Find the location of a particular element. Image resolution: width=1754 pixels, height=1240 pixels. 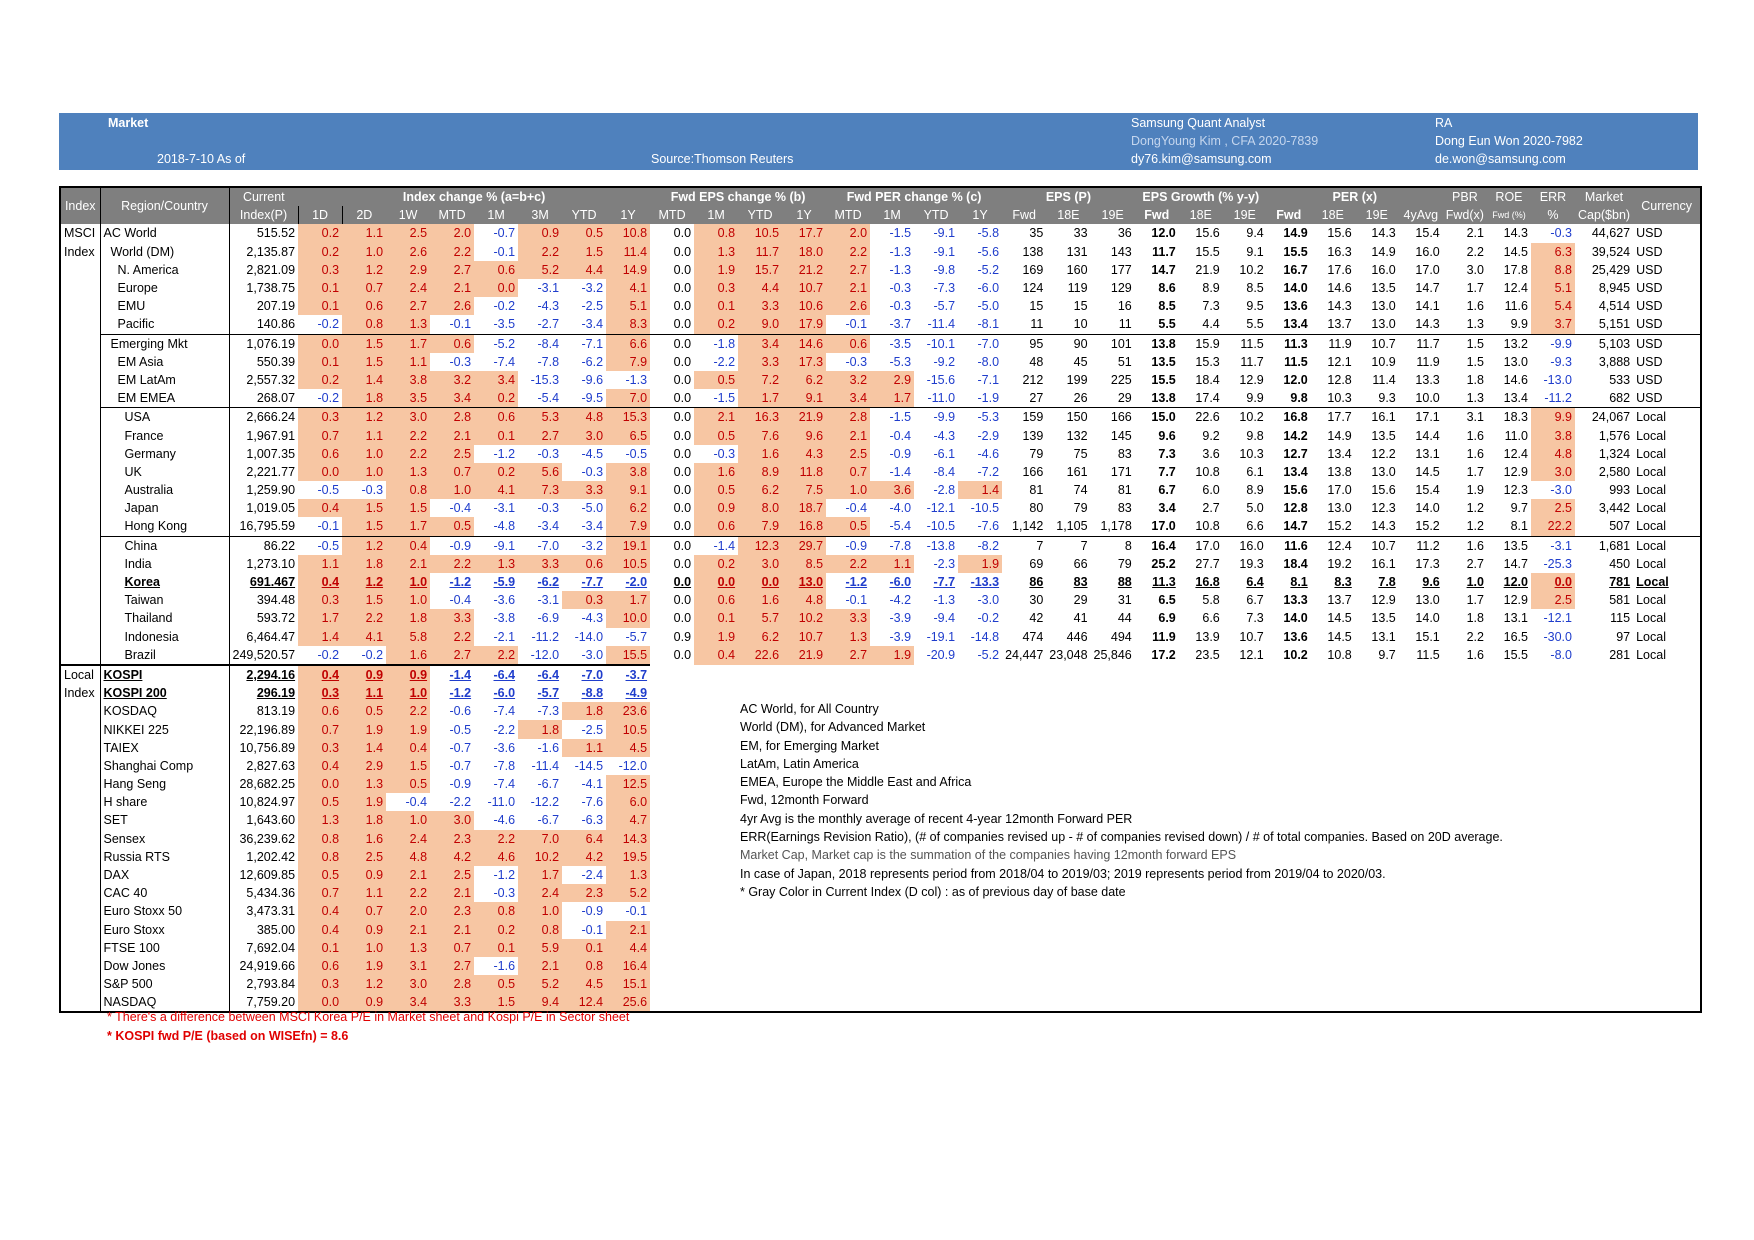

eps-growth: 10.3 is located at coordinates (1251, 453).